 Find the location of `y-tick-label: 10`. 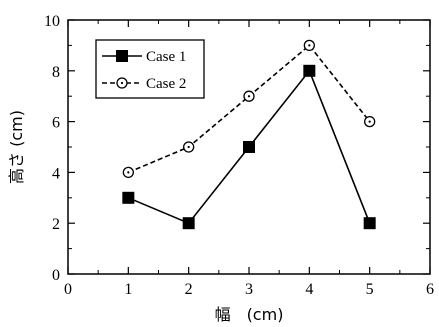

y-tick-label: 10 is located at coordinates (52, 21).